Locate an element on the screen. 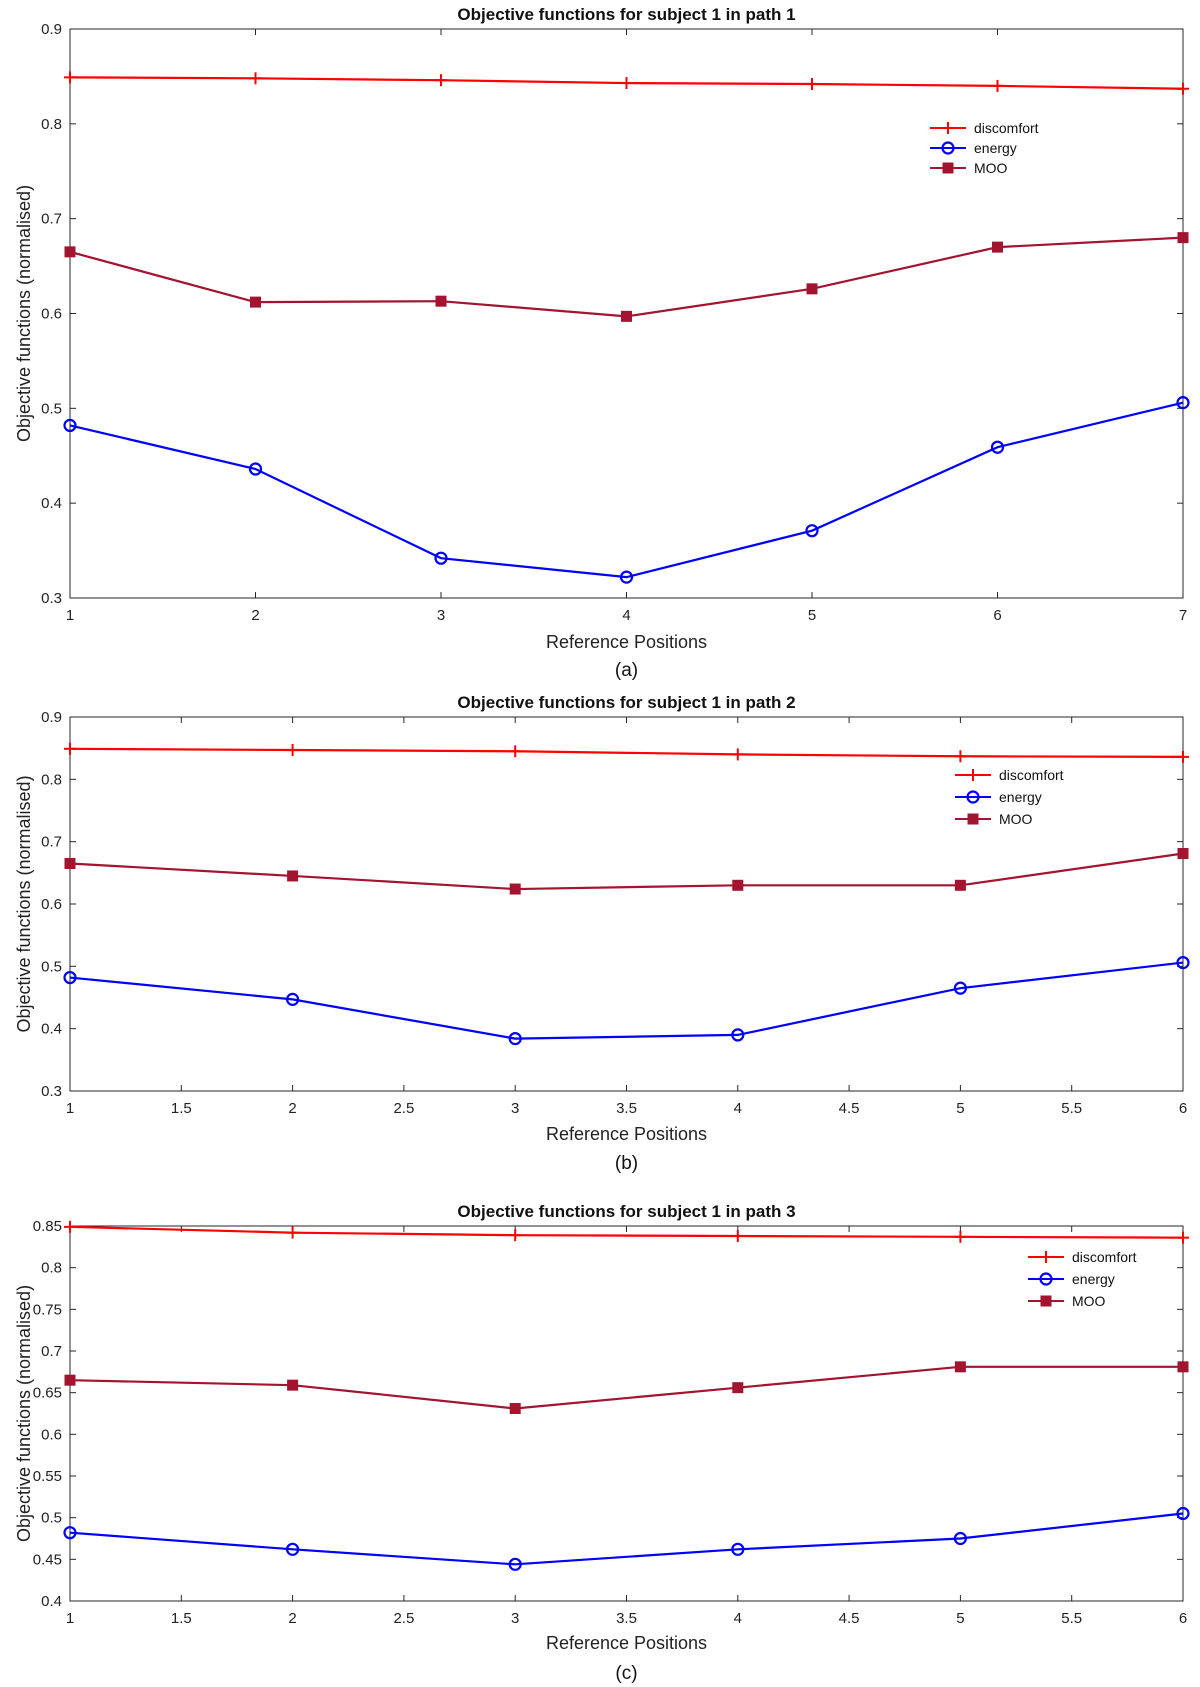  y-tick-label: 0.3 is located at coordinates (51, 598).